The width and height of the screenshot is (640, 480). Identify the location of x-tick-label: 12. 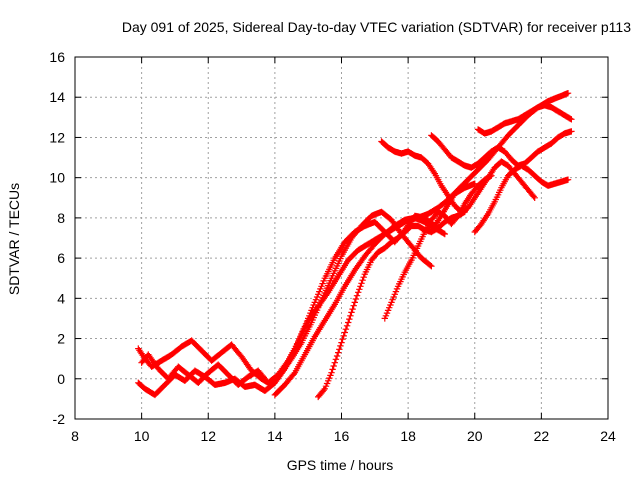
(208, 436).